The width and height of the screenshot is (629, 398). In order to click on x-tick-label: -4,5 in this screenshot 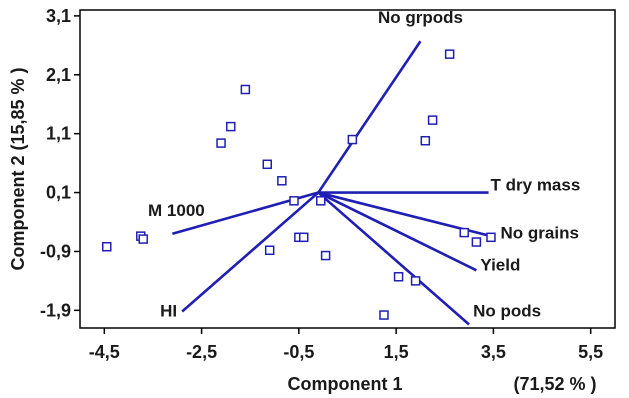, I will do `click(104, 352)`.